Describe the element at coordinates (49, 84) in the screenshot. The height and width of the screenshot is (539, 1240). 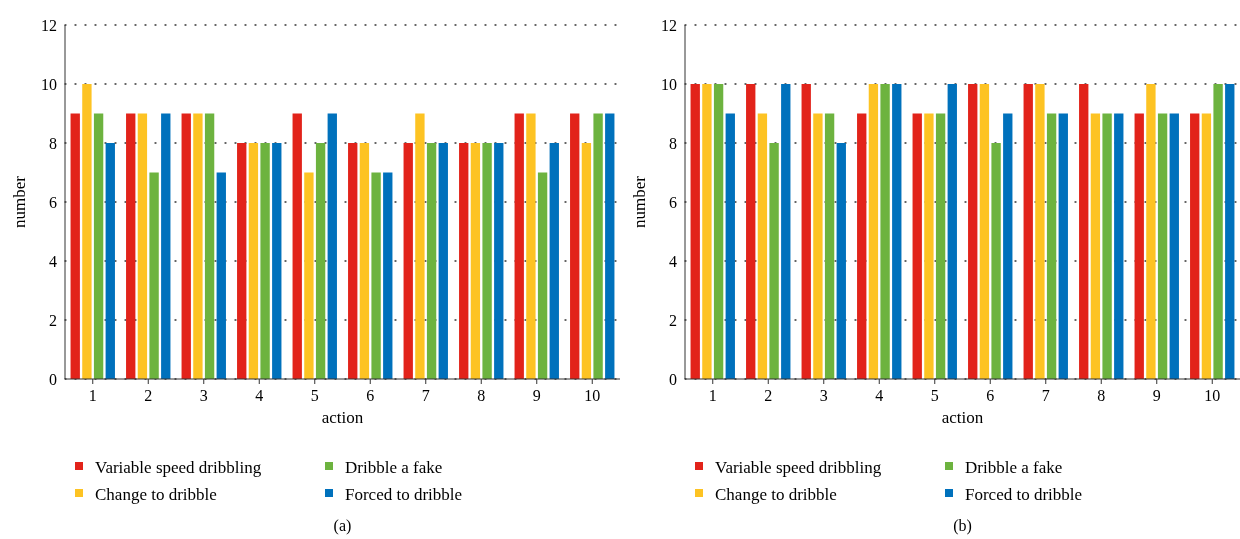
I see `y-tick-label: 10` at that location.